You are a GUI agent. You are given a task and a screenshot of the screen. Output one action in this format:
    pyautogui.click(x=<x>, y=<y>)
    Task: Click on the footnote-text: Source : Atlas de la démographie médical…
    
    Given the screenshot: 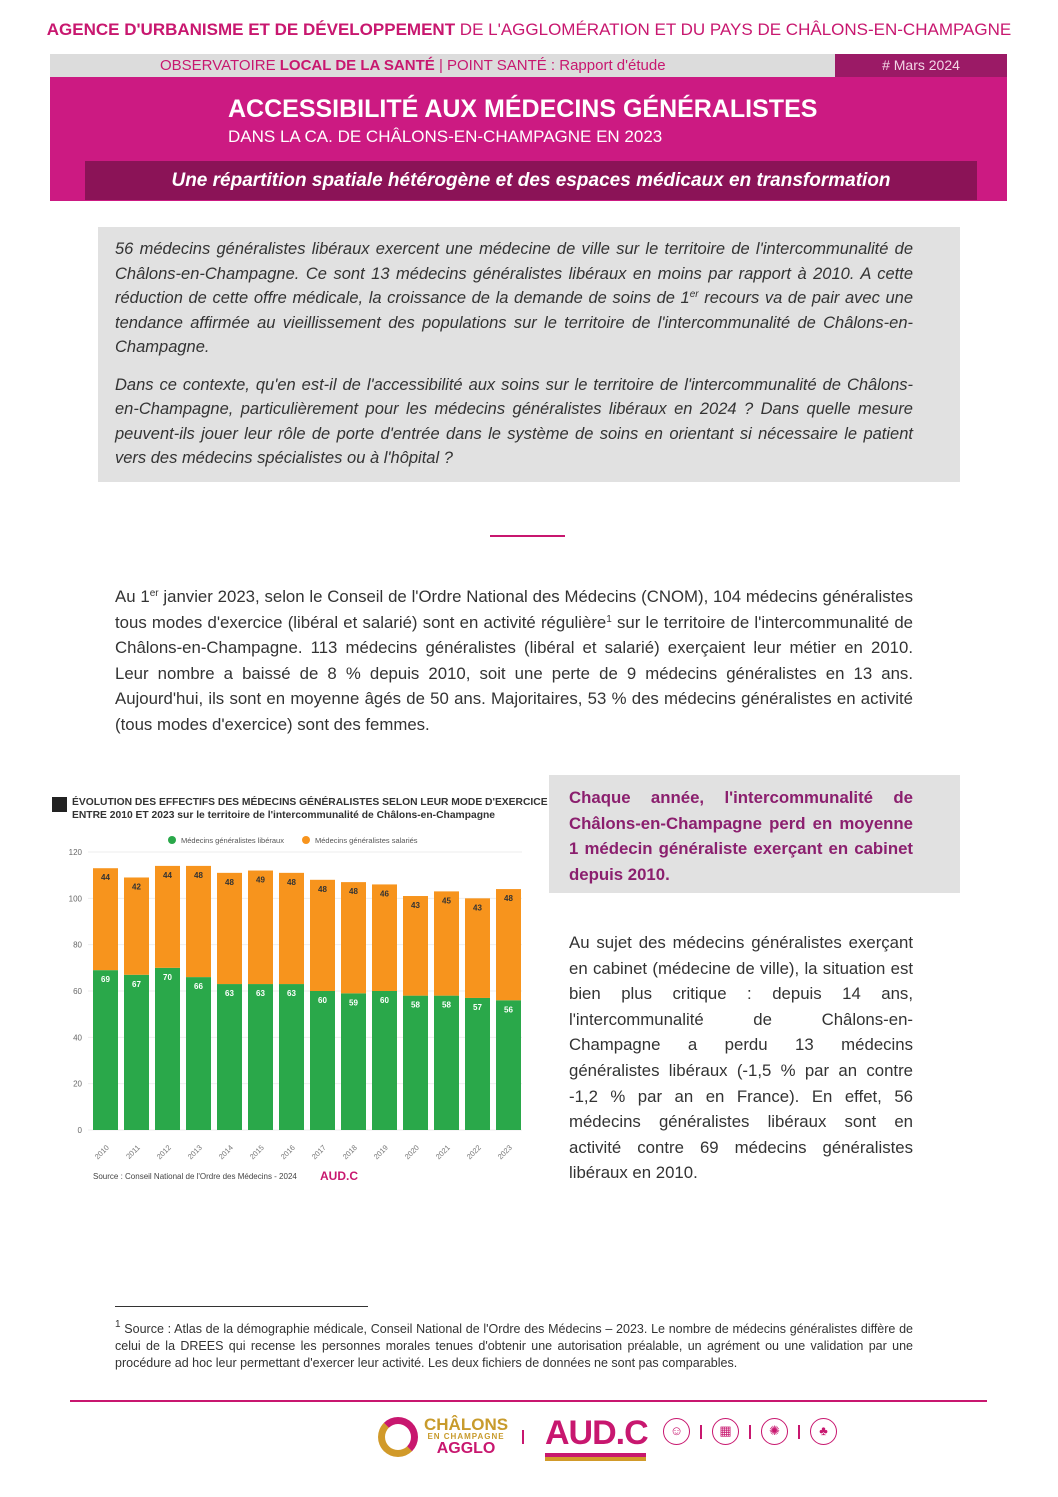 What is the action you would take?
    pyautogui.click(x=514, y=1346)
    